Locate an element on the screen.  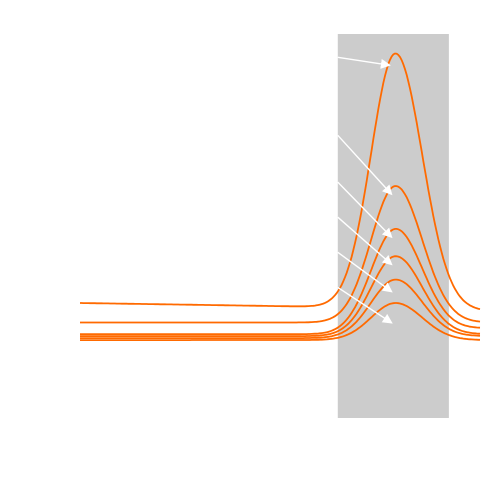
arrow-layer is located at coordinates (365, 190).